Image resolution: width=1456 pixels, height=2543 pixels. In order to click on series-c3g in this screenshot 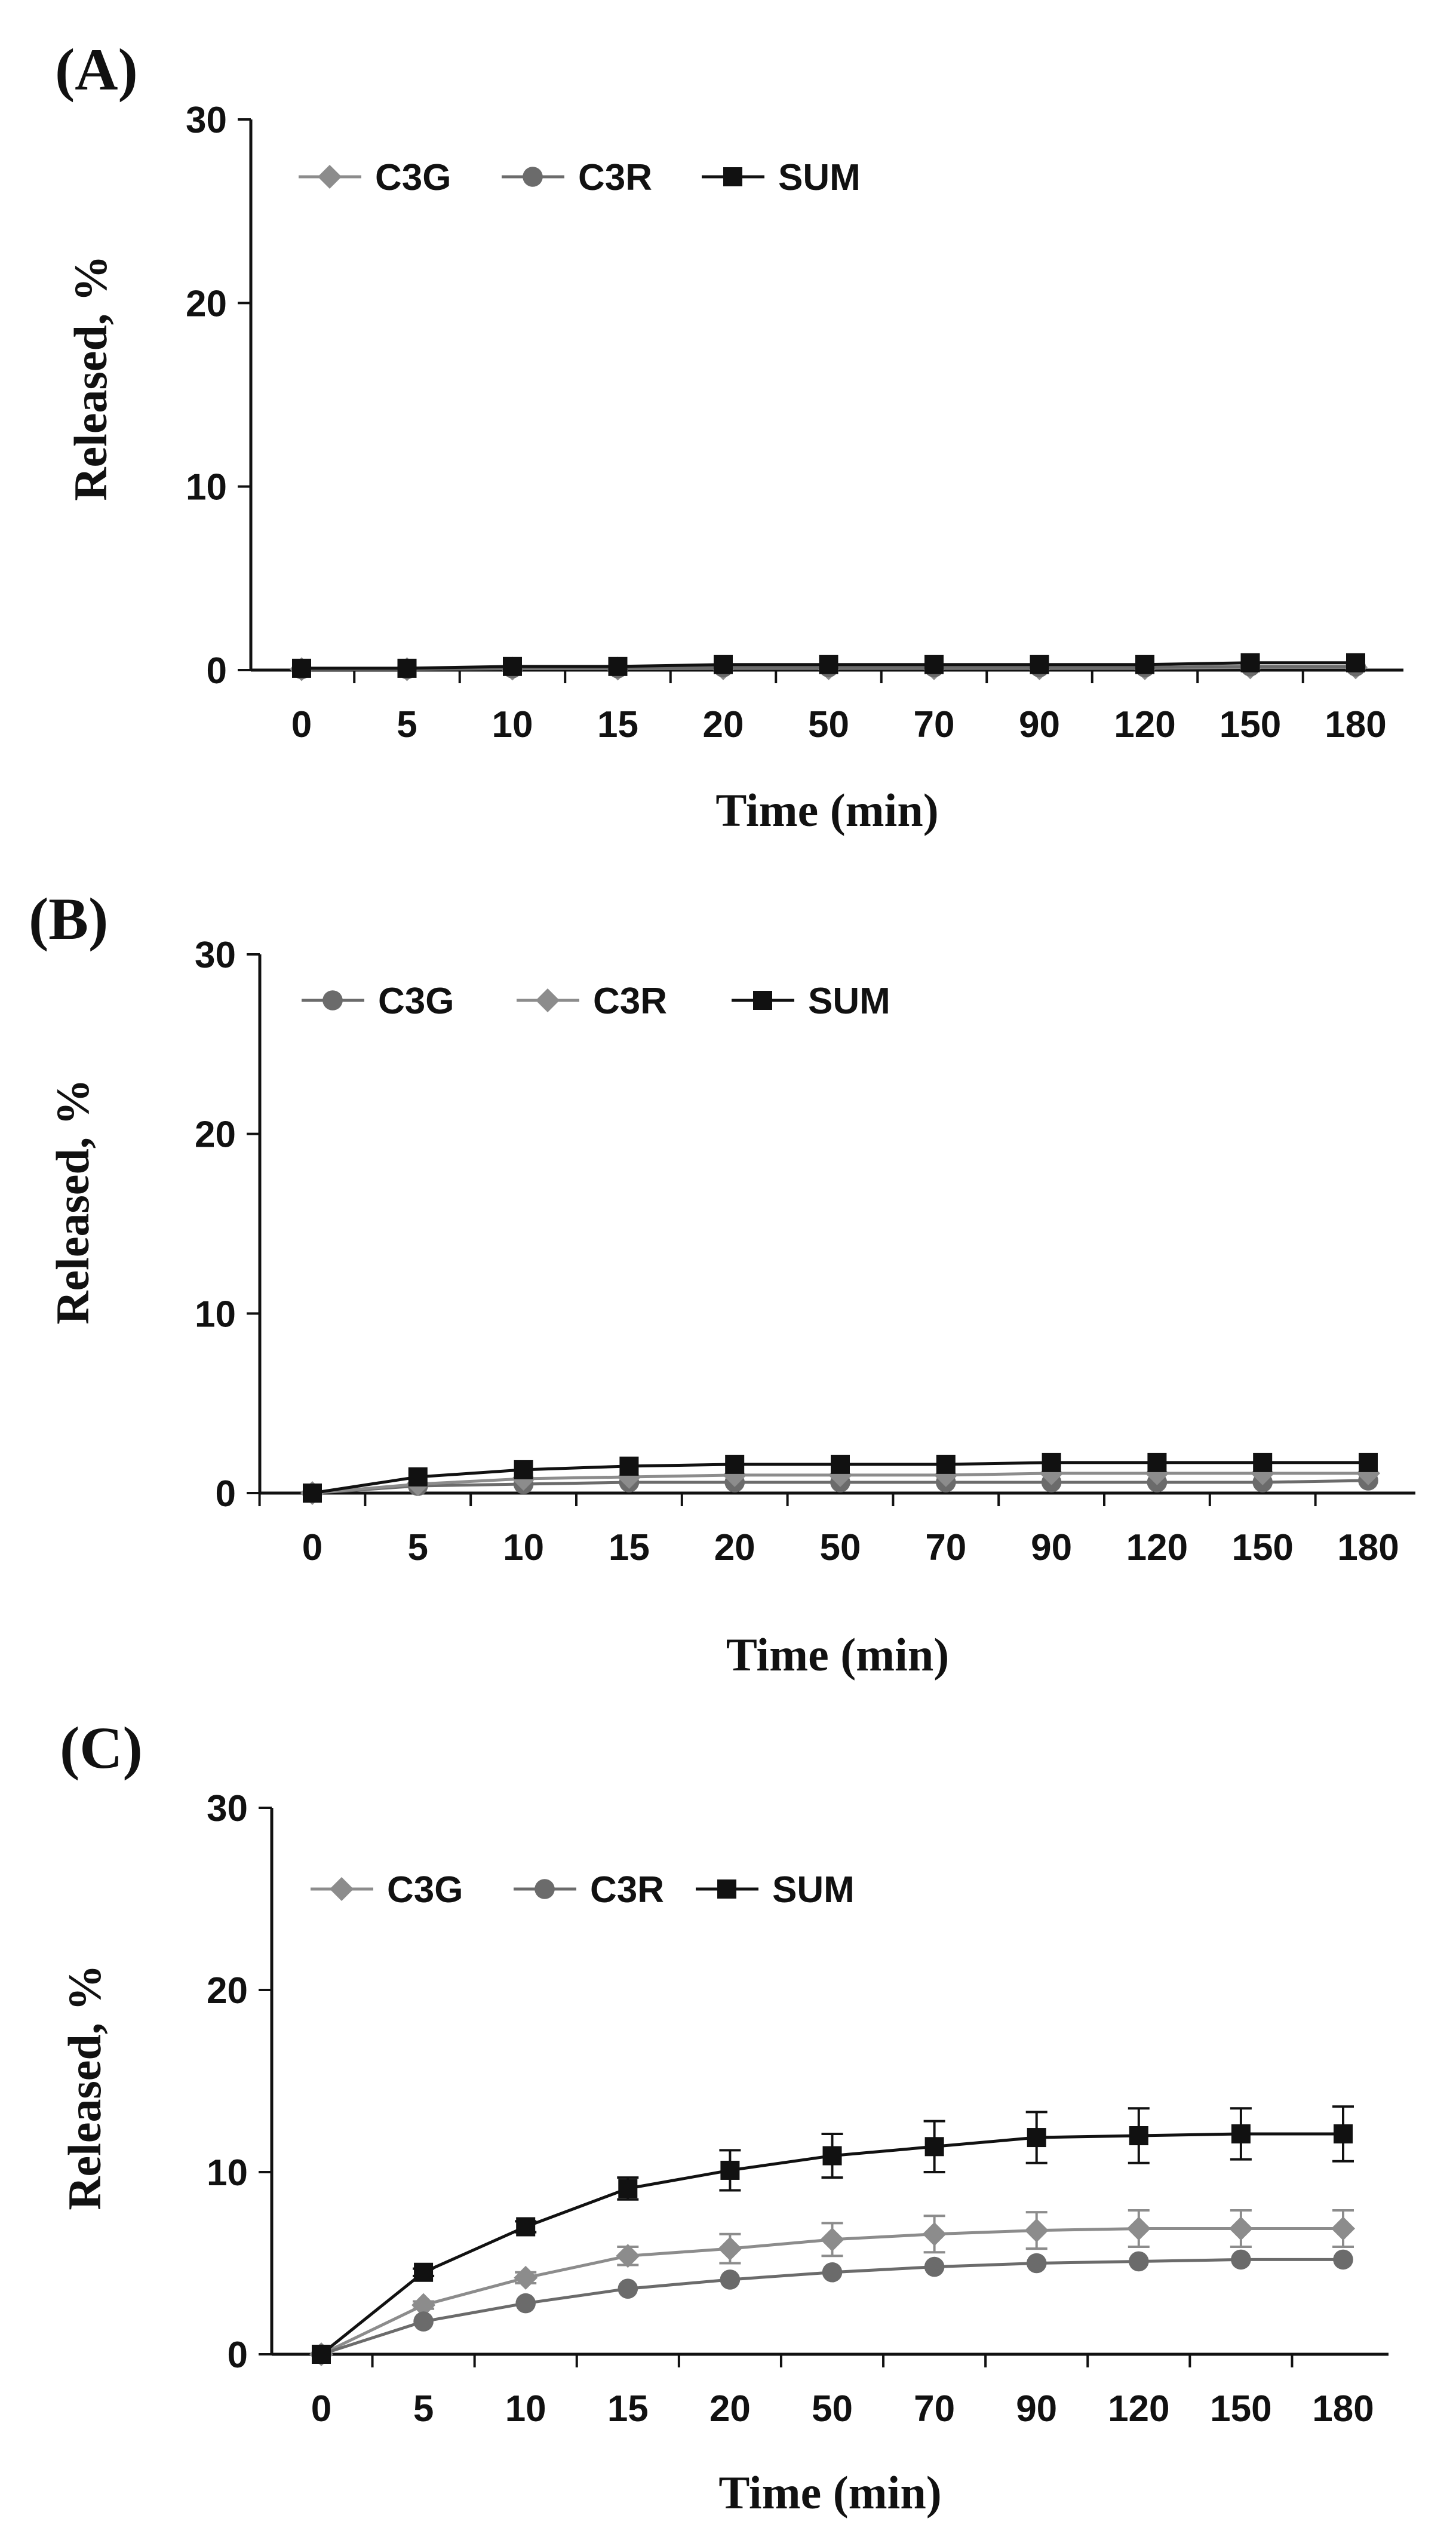, I will do `click(832, 2287)`.